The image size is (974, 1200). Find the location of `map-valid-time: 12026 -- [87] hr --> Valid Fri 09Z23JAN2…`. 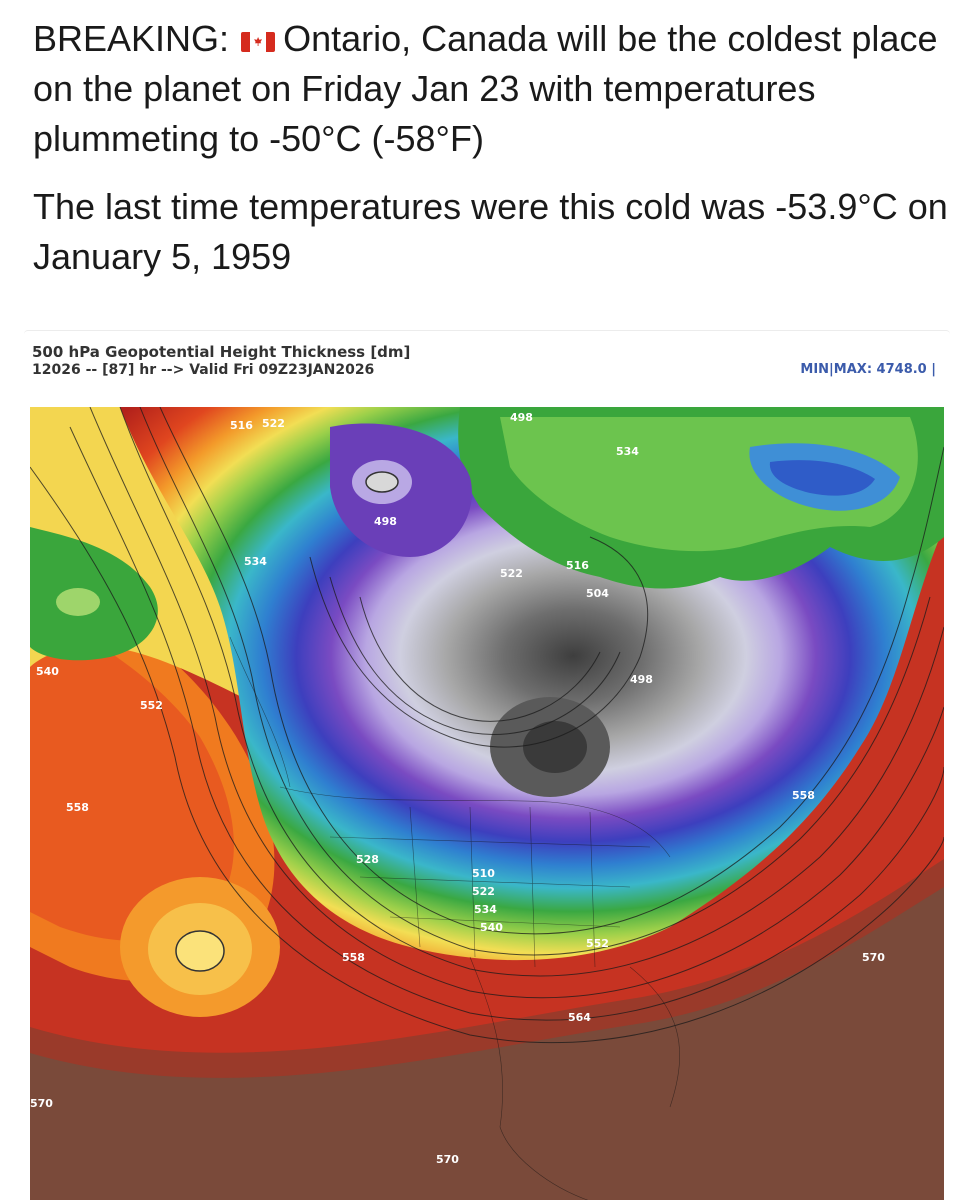

map-valid-time: 12026 -- [87] hr --> Valid Fri 09Z23JAN2… is located at coordinates (203, 370).